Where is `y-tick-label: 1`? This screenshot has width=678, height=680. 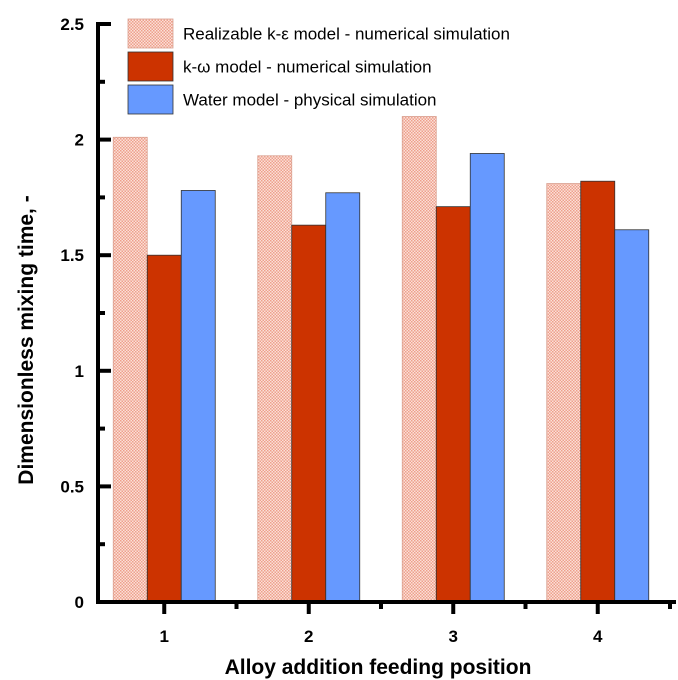 y-tick-label: 1 is located at coordinates (79, 371).